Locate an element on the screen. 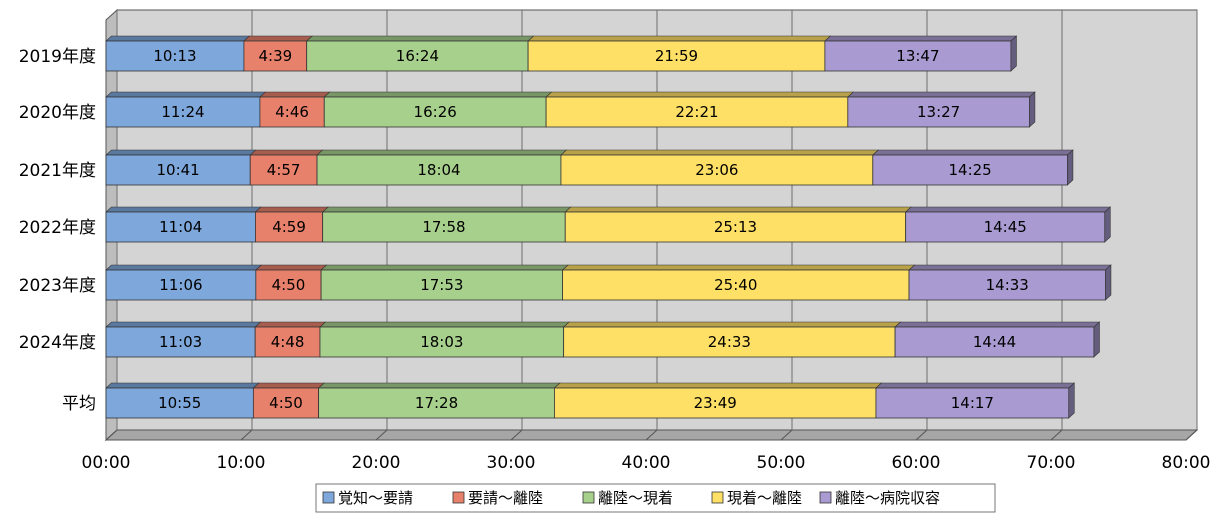 This screenshot has width=1223, height=514. data-label: 17:28 is located at coordinates (436, 403).